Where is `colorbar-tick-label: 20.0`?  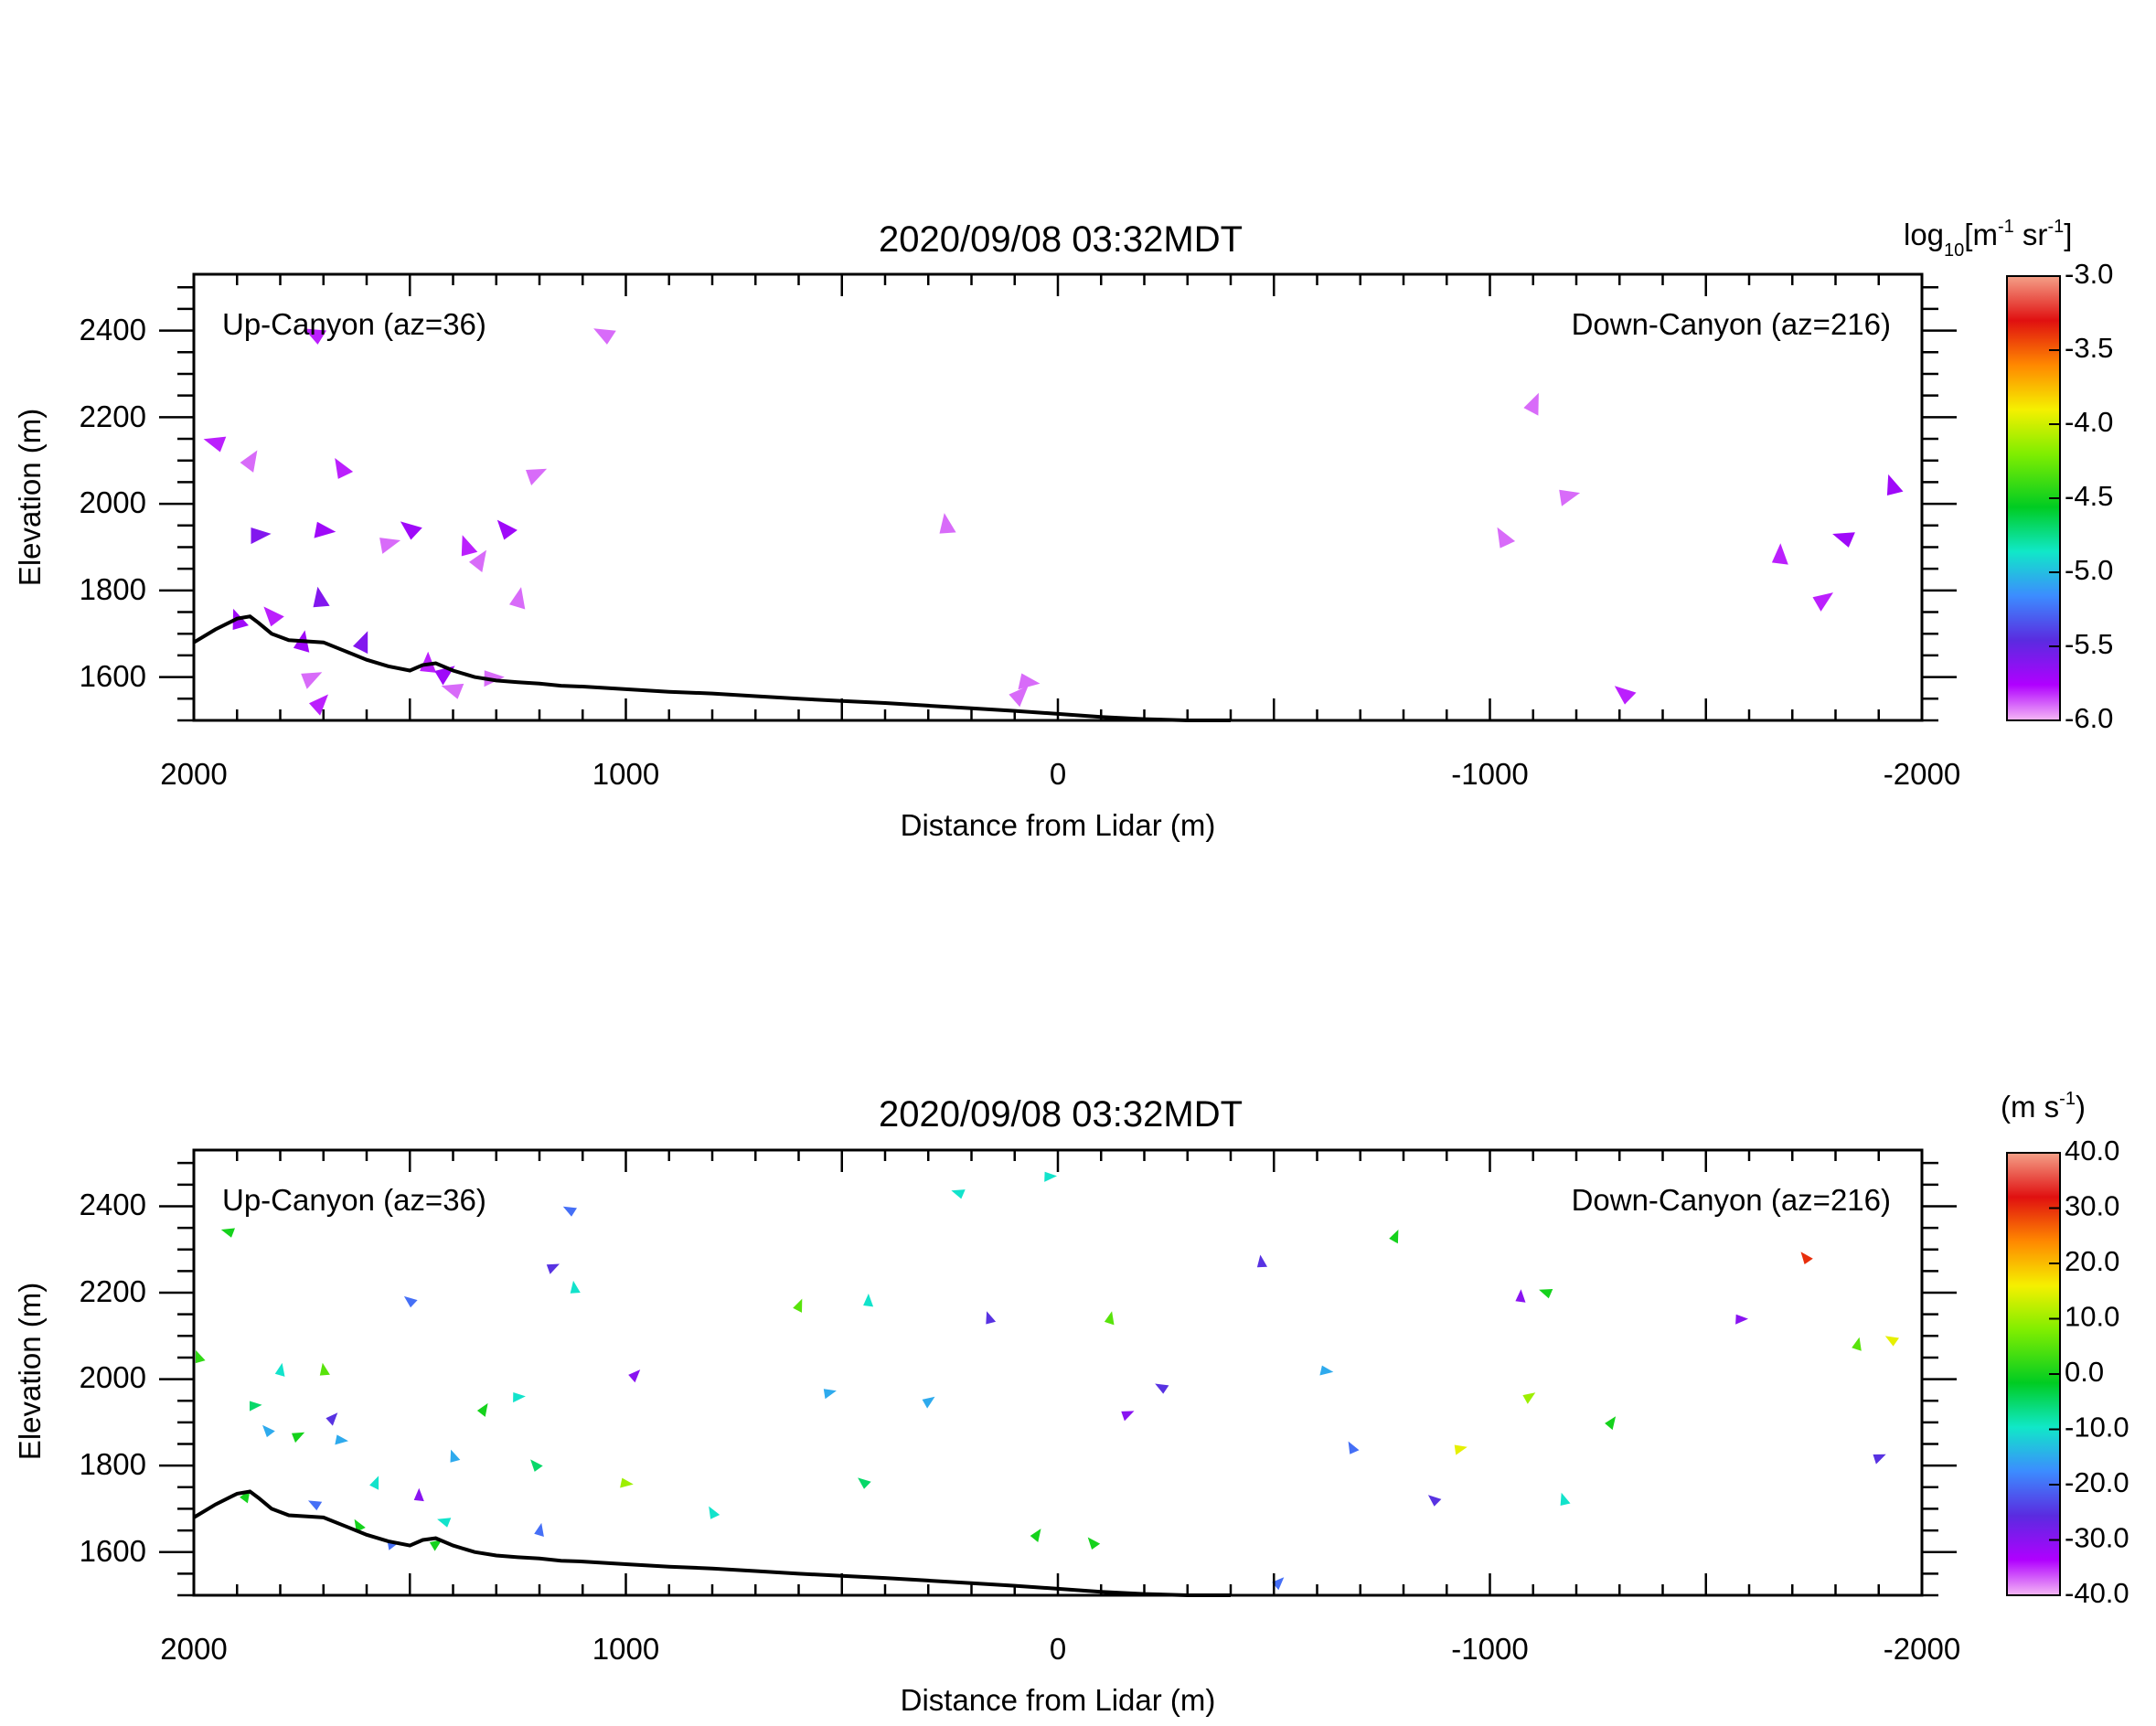 colorbar-tick-label: 20.0 is located at coordinates (2092, 1261).